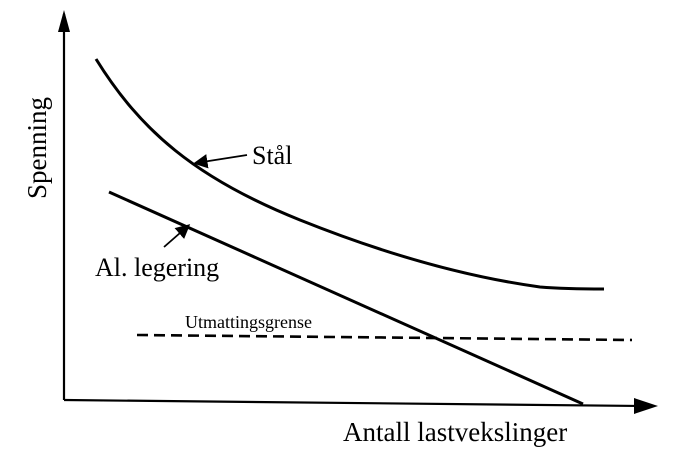 This screenshot has width=675, height=456. Describe the element at coordinates (177, 236) in the screenshot. I see `al-legering-pointer-arrow` at that location.